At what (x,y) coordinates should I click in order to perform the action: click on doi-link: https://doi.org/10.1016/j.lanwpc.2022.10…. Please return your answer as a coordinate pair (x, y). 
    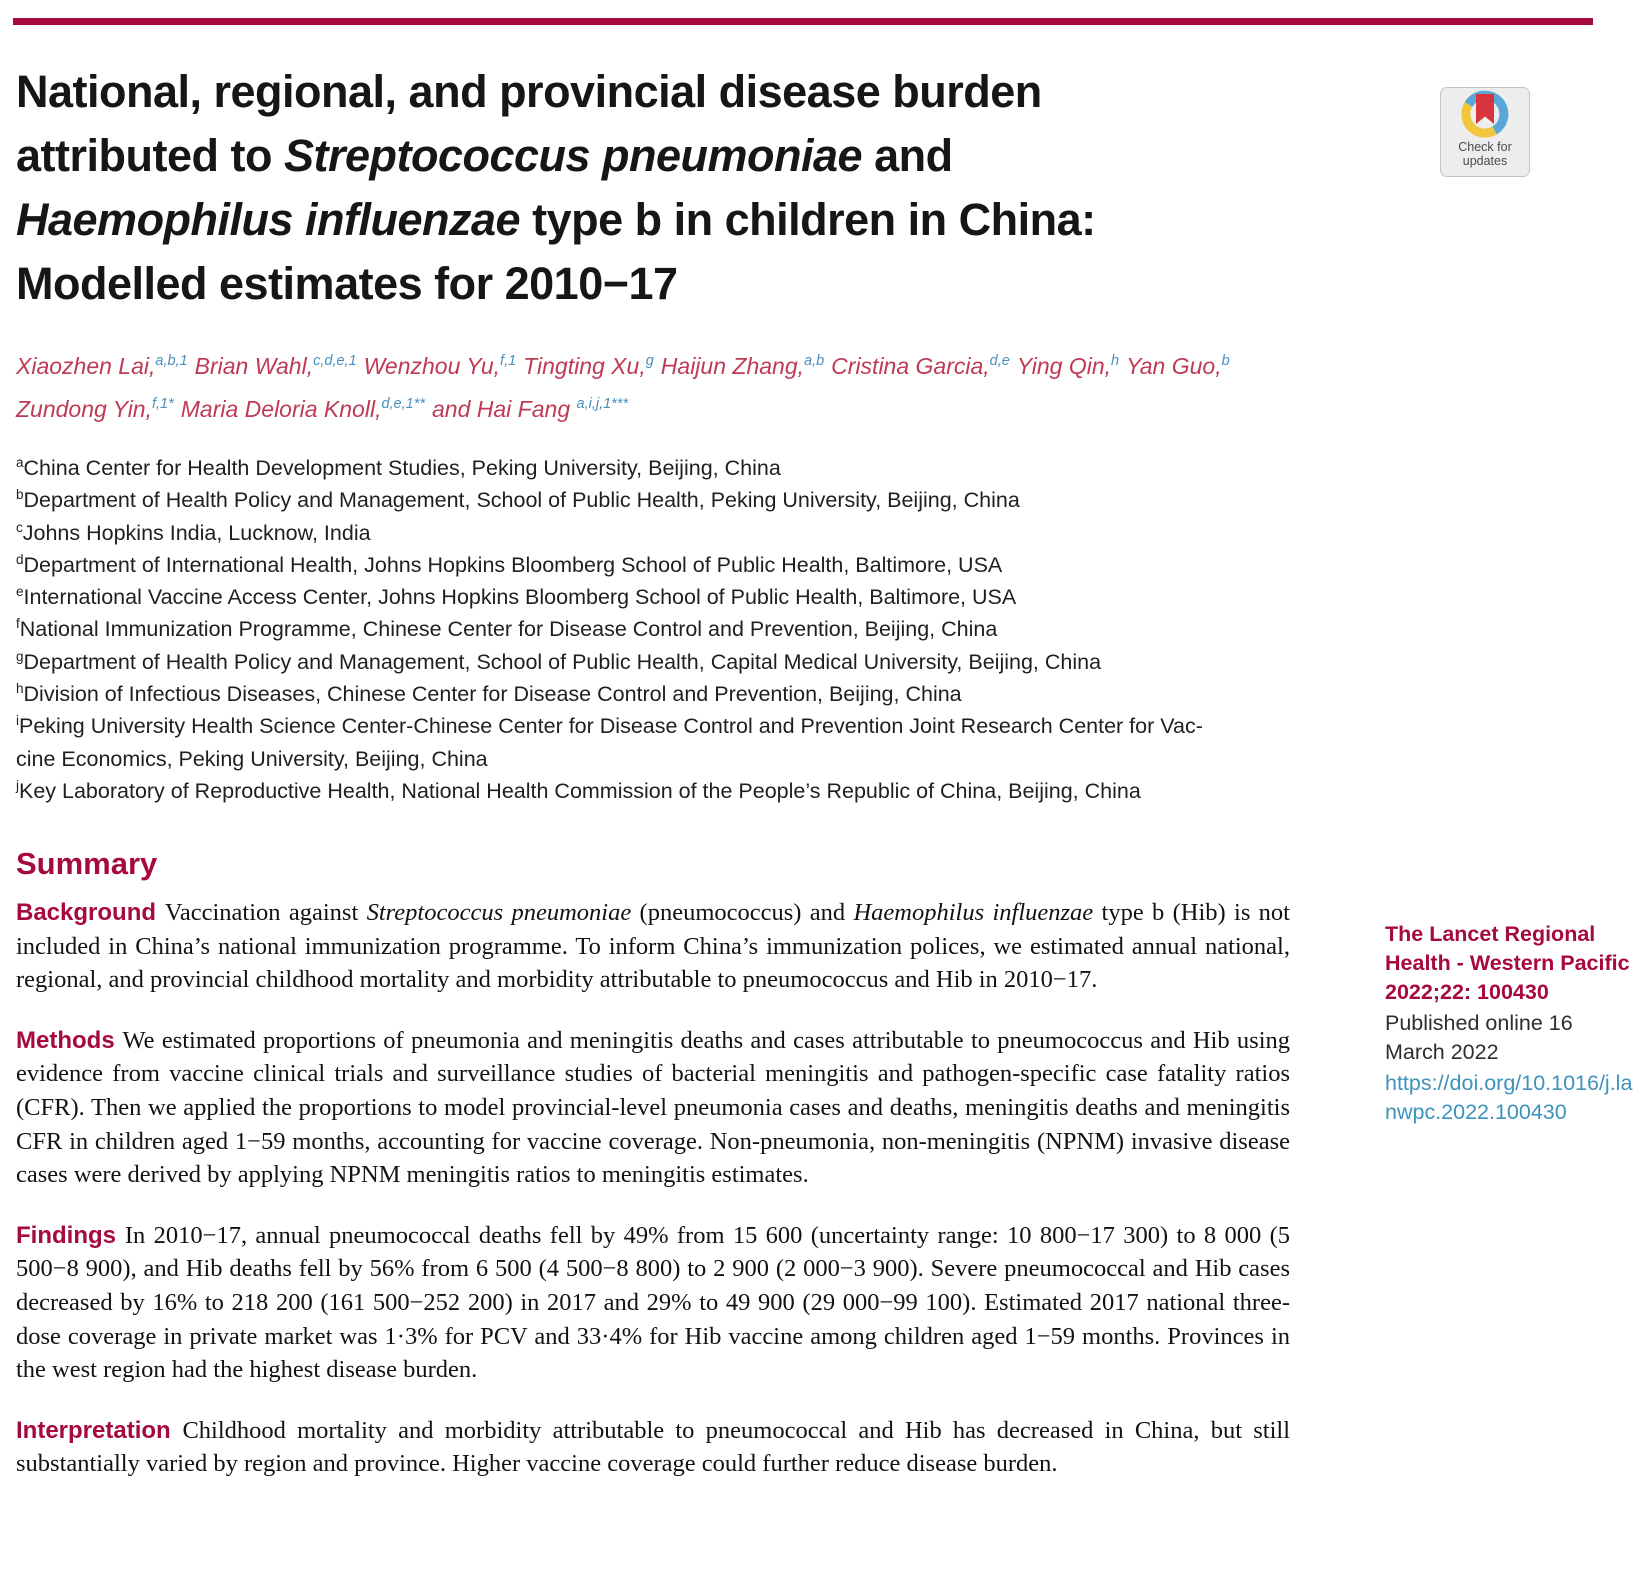
    Looking at the image, I should click on (1509, 1097).